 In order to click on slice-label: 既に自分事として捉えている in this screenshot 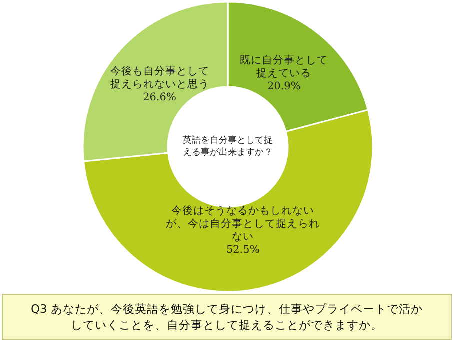, I will do `click(284, 67)`.